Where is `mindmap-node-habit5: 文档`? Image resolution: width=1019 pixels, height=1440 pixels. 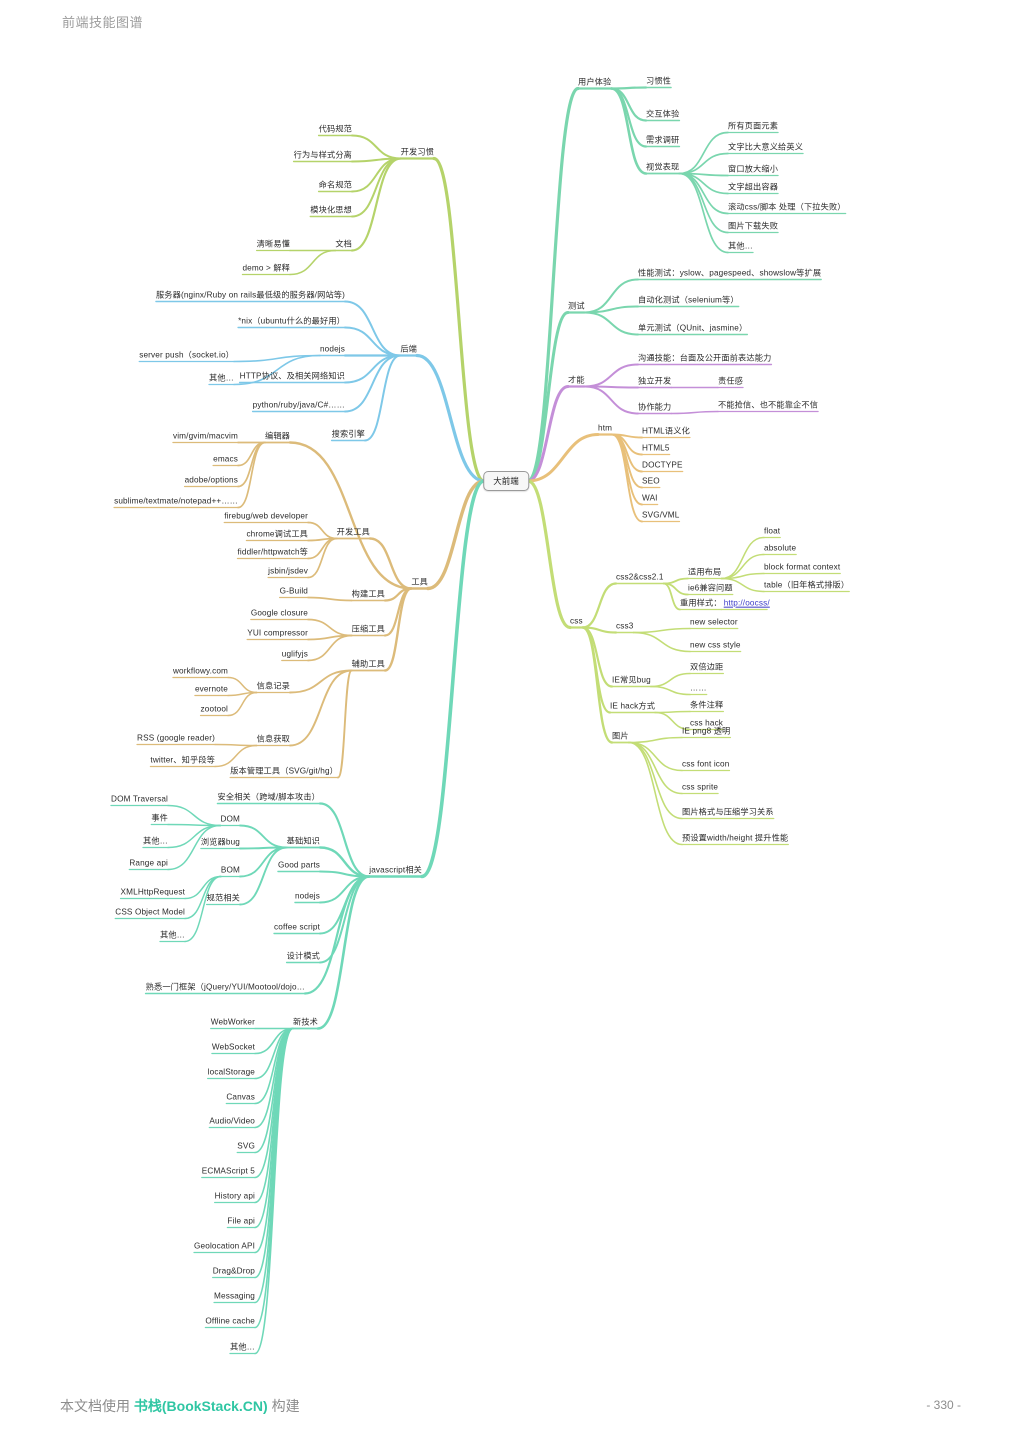 mindmap-node-habit5: 文档 is located at coordinates (343, 244).